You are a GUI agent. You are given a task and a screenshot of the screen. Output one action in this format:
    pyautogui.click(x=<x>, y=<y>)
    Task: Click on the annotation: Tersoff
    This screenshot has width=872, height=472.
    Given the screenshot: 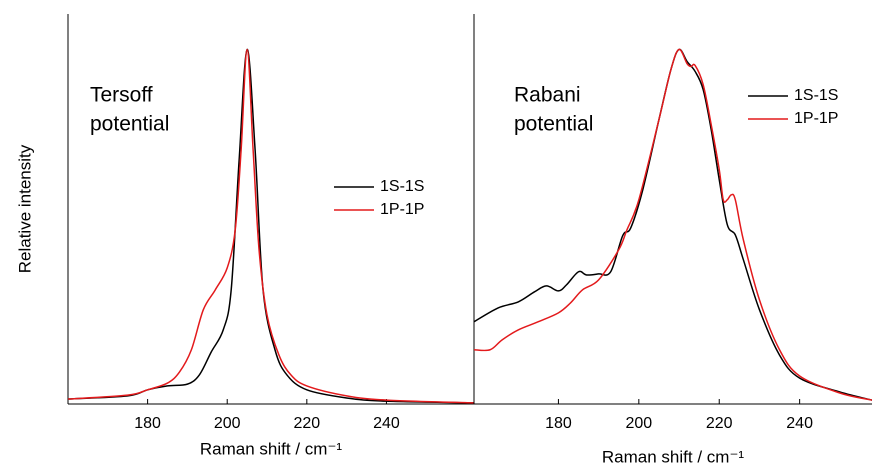 What is the action you would take?
    pyautogui.click(x=121, y=95)
    